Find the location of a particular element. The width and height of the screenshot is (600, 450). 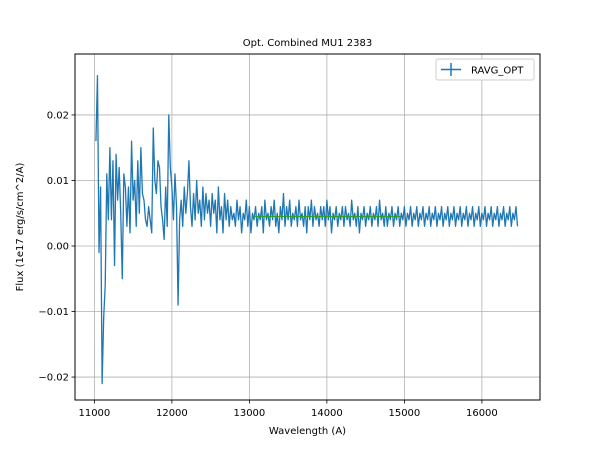

x-tick-label: 15000 is located at coordinates (404, 413).